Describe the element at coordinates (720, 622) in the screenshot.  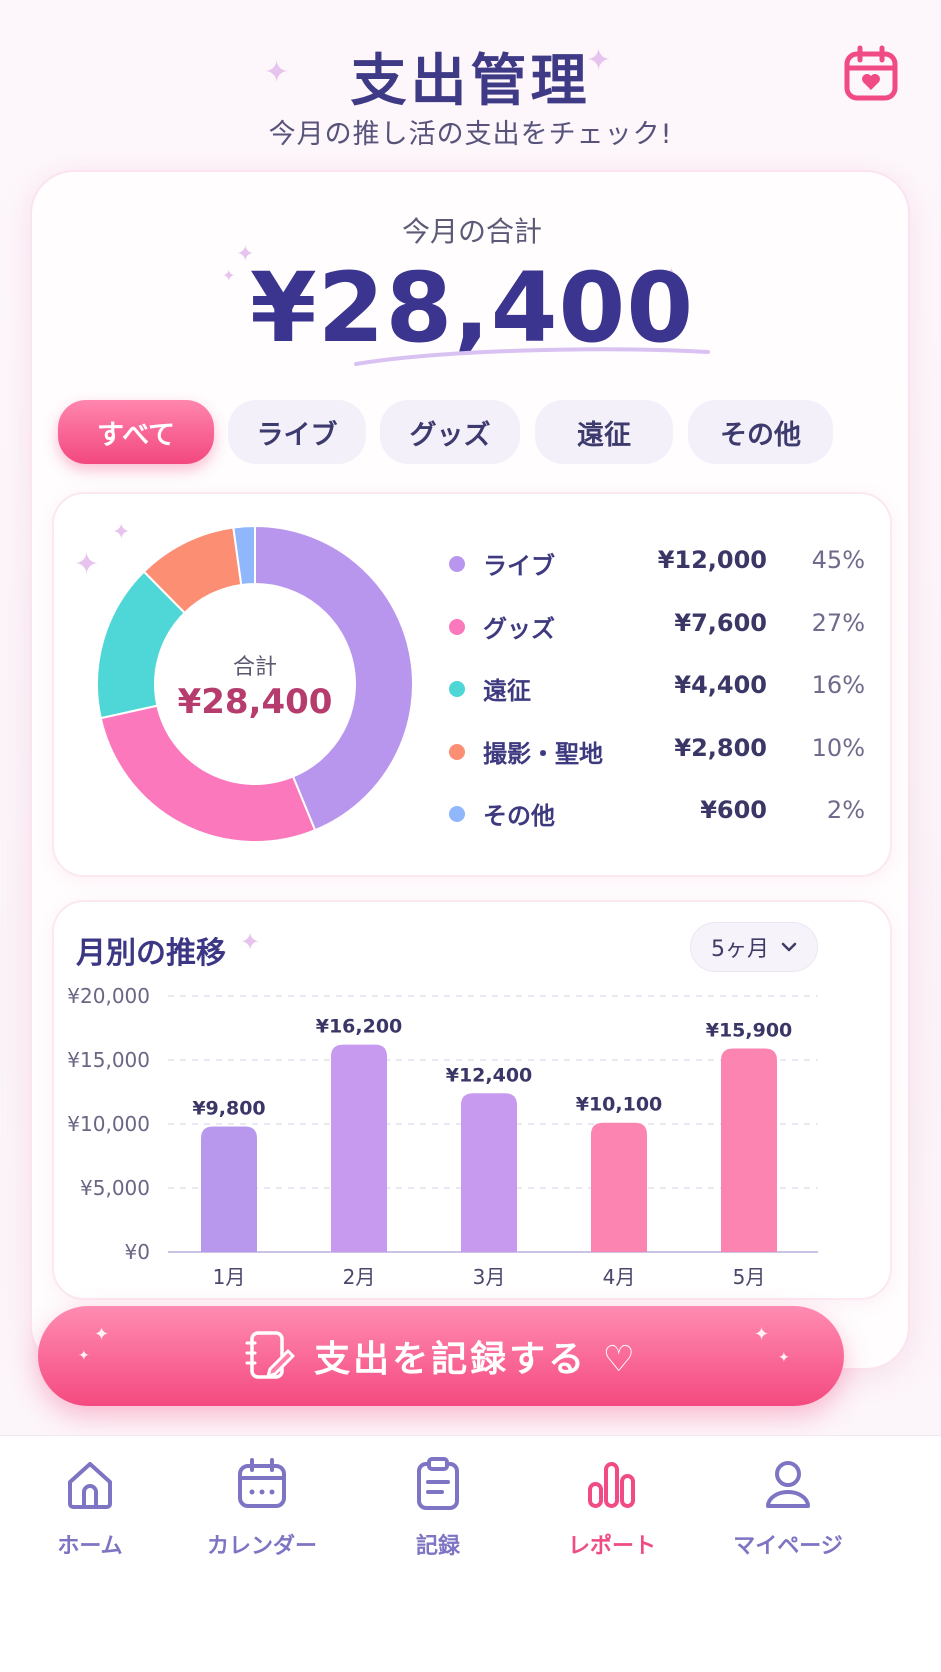
I see `legend-amount: ¥7,600` at that location.